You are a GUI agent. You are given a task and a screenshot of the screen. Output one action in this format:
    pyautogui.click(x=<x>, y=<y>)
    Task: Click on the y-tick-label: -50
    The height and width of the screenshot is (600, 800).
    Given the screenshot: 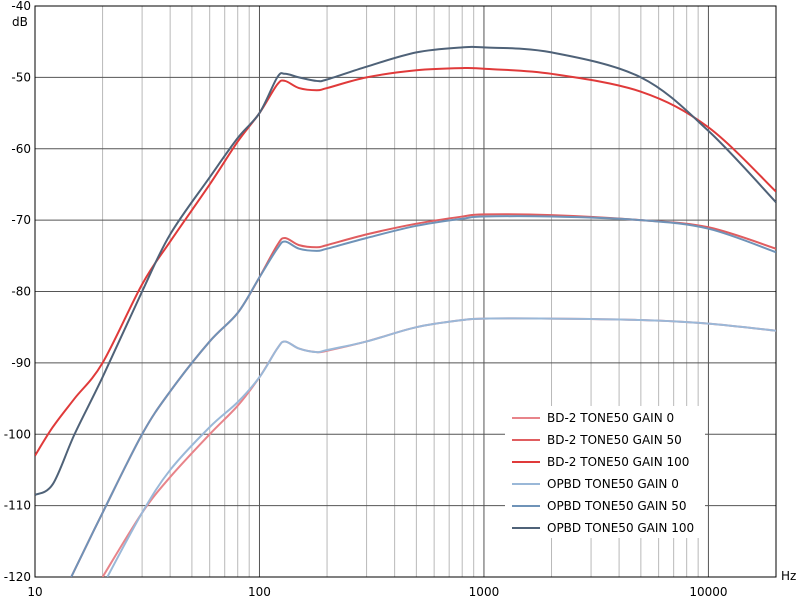 What is the action you would take?
    pyautogui.click(x=21, y=77)
    